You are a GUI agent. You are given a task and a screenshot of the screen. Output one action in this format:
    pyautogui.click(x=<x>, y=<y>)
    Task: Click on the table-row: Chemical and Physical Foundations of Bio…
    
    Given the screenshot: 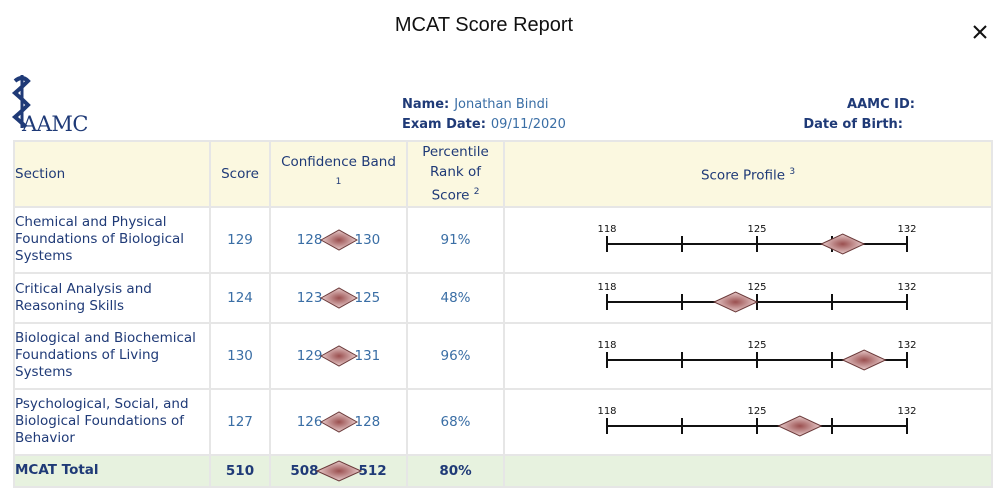 What is the action you would take?
    pyautogui.click(x=503, y=239)
    